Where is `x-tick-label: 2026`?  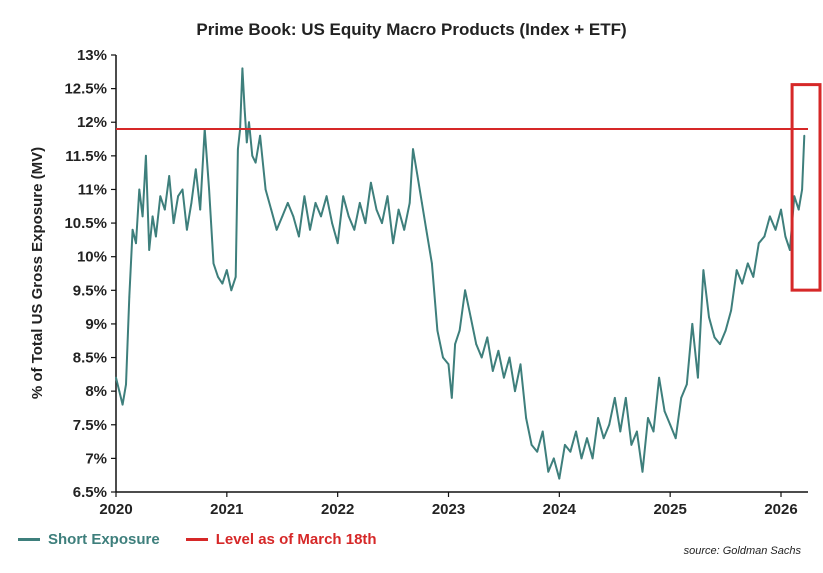
x-tick-label: 2026 is located at coordinates (780, 509).